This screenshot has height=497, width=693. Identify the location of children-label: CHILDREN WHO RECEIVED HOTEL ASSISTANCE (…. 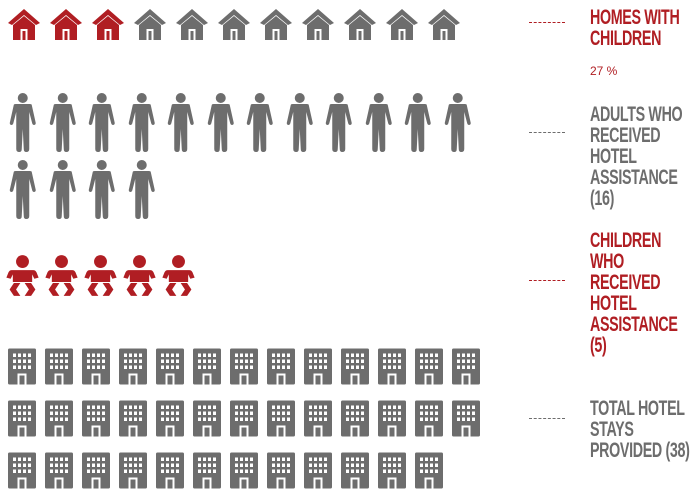
(634, 293).